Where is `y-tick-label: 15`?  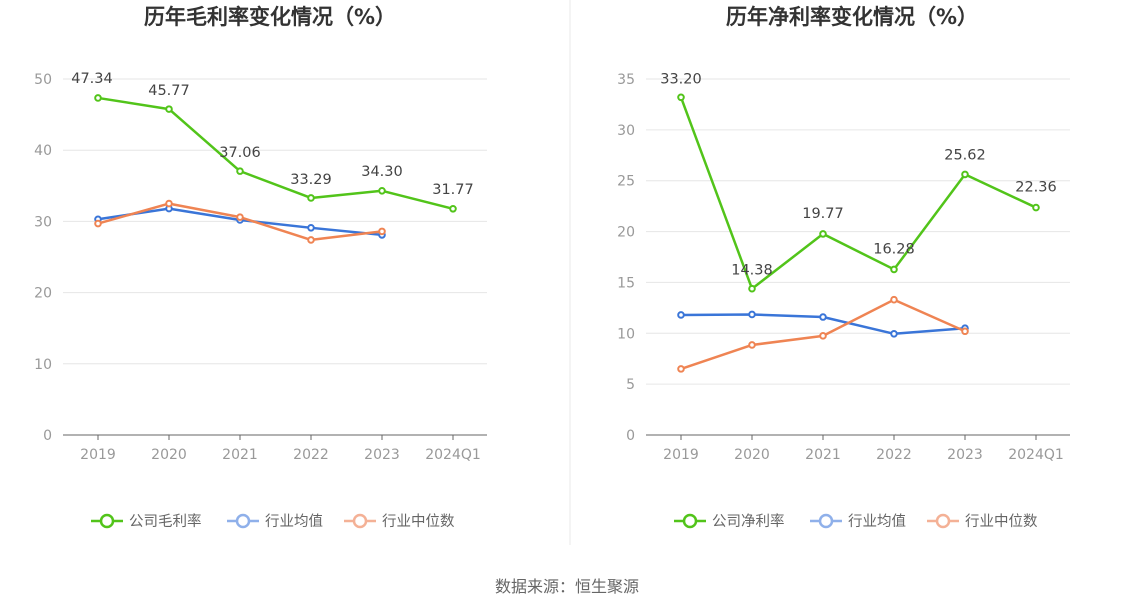
y-tick-label: 15 is located at coordinates (626, 283).